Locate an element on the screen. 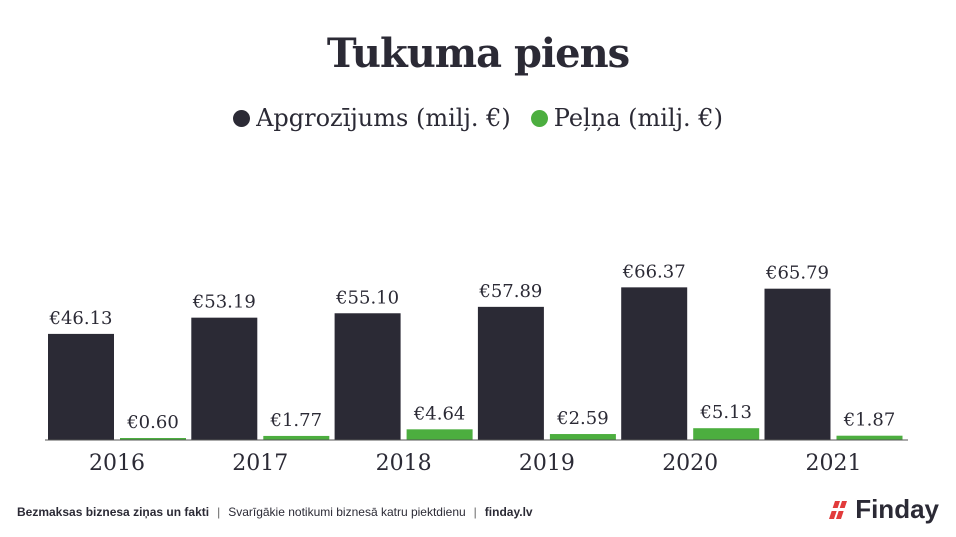 Image resolution: width=956 pixels, height=537 pixels. x-tick-2021: 2021 is located at coordinates (834, 463).